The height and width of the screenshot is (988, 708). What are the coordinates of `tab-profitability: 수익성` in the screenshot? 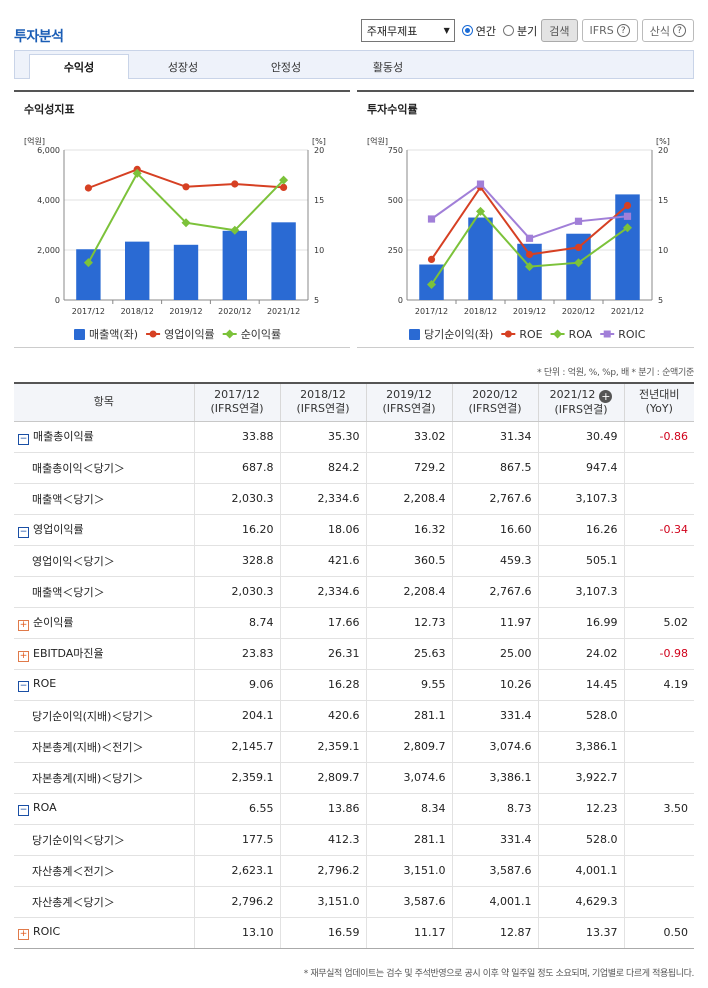 It's located at (79, 66).